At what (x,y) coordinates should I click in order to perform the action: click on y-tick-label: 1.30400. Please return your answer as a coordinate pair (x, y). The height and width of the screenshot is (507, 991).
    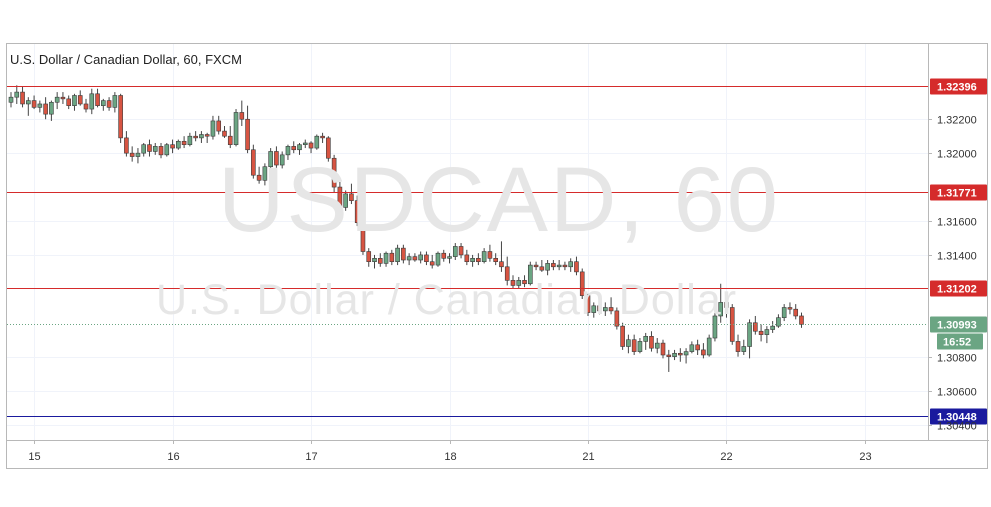
    Looking at the image, I should click on (957, 427).